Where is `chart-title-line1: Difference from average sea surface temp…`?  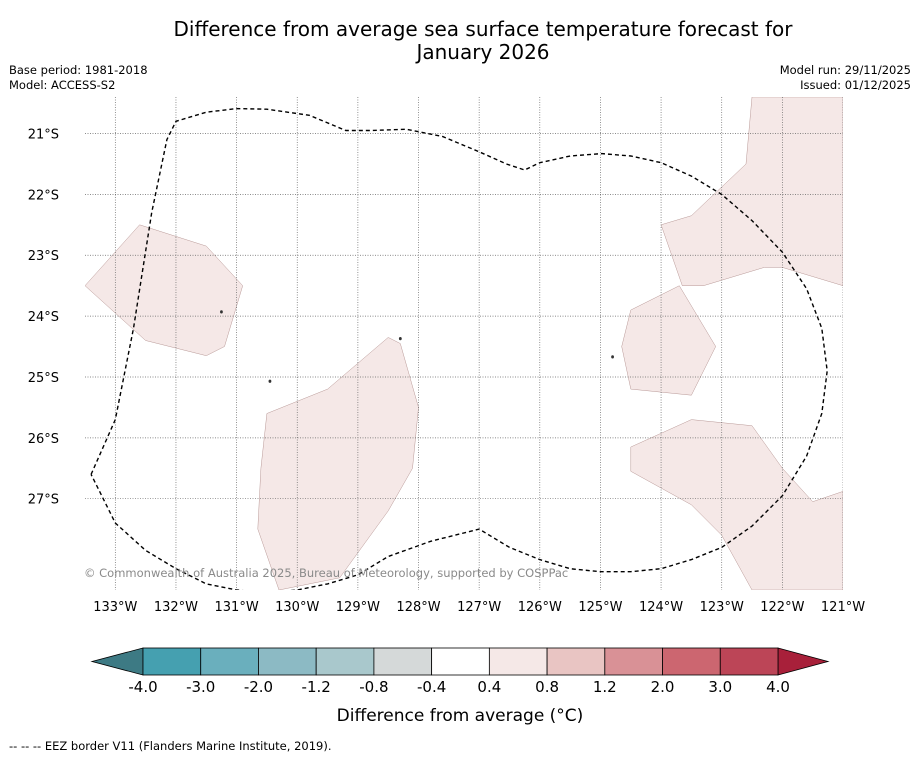
chart-title-line1: Difference from average sea surface temp… is located at coordinates (483, 29).